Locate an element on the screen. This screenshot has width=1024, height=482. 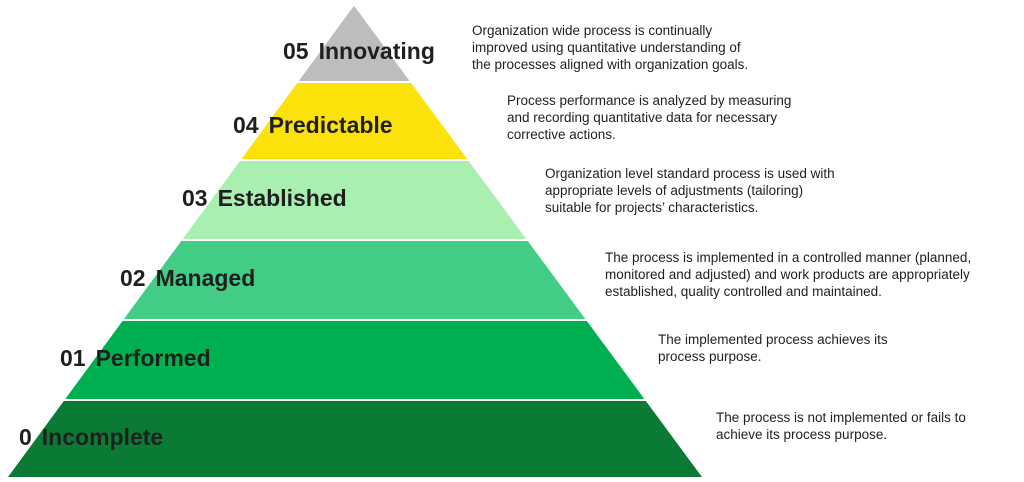
level-0-number: 0 is located at coordinates (25, 437).